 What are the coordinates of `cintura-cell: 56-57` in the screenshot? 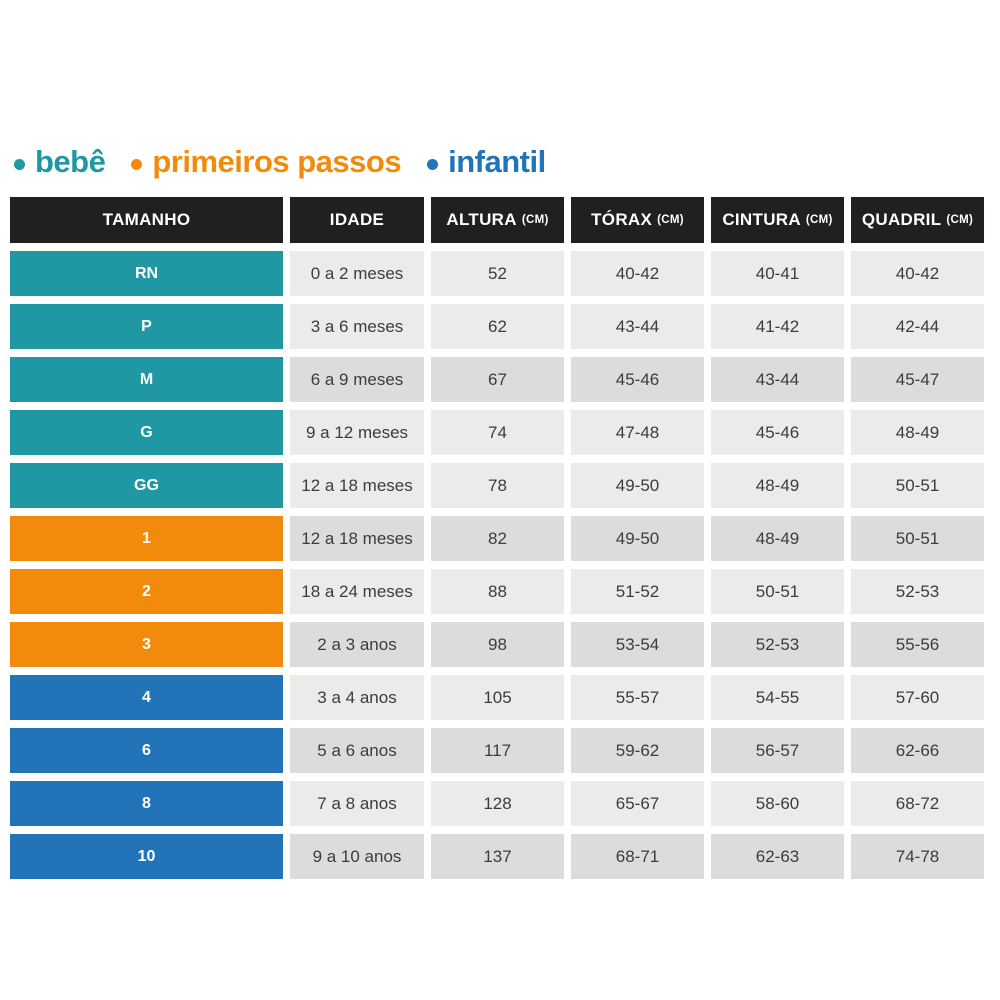 It's located at (777, 750).